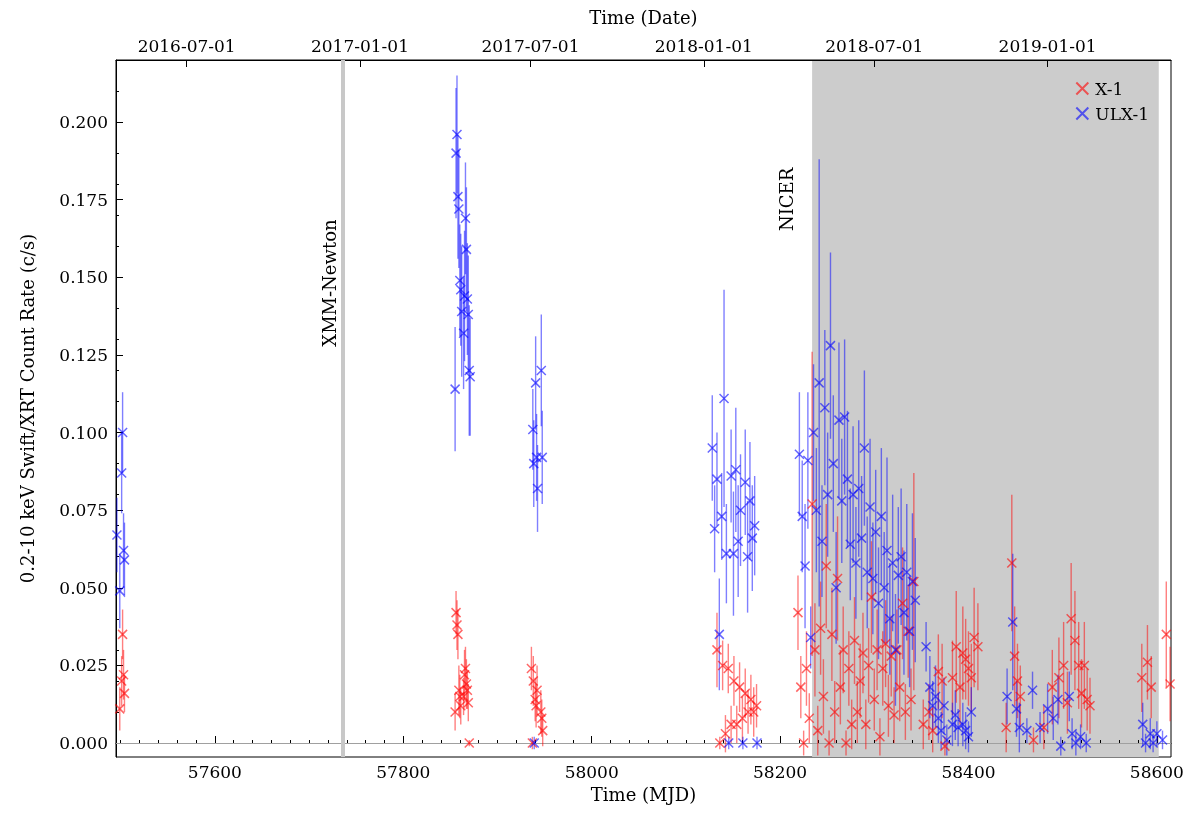 The height and width of the screenshot is (820, 1194). What do you see at coordinates (27, 408) in the screenshot?
I see `y-axis-title: 0.2-10 keV Swift/XRT Count Rate (c/s)` at bounding box center [27, 408].